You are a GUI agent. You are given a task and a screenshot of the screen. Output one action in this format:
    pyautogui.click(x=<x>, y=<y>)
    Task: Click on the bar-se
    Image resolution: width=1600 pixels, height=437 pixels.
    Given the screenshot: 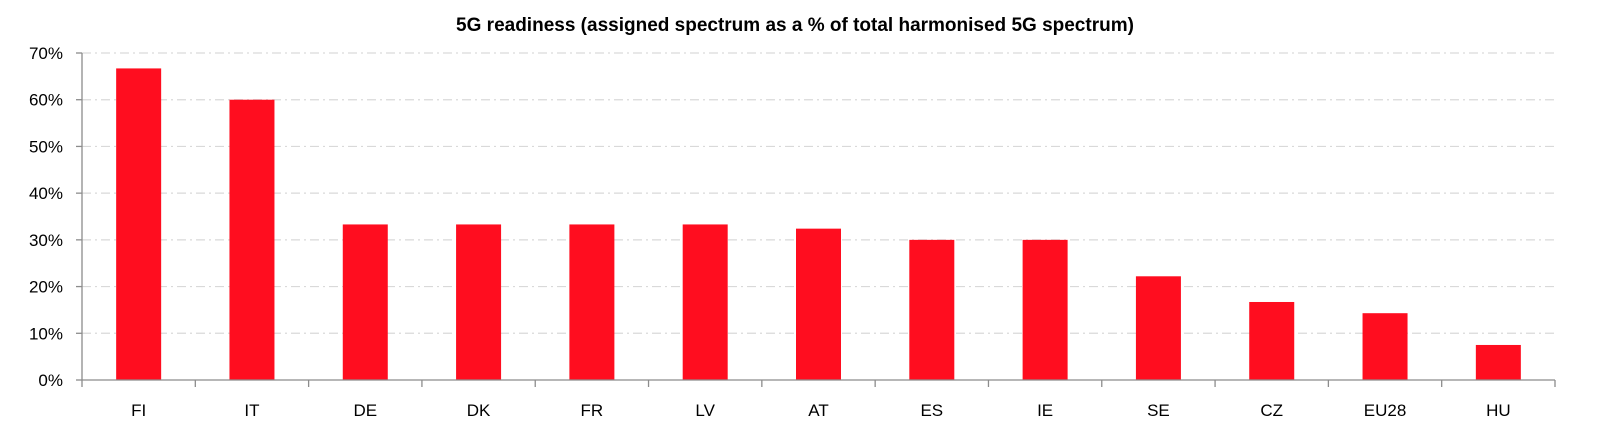 What is the action you would take?
    pyautogui.click(x=1158, y=328)
    